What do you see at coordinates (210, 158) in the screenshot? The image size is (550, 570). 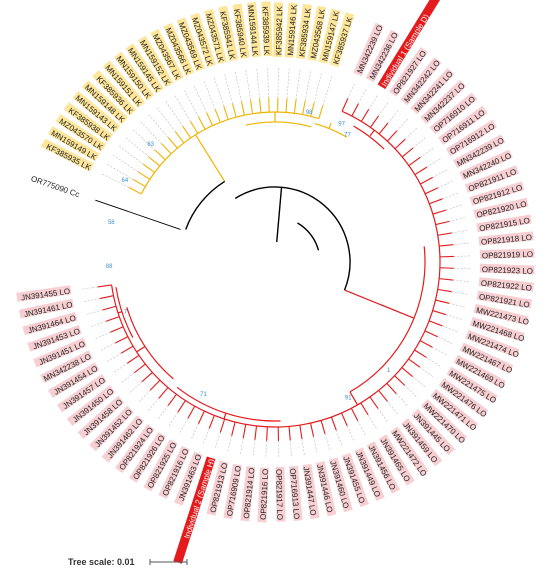 I see `lk-stem` at bounding box center [210, 158].